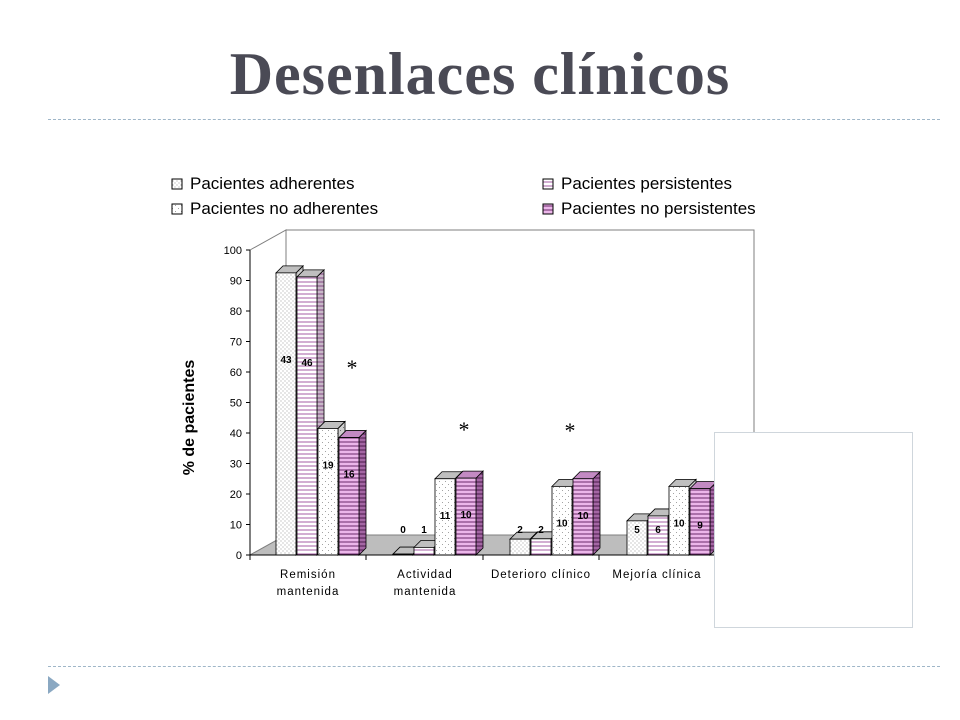  Describe the element at coordinates (284, 208) in the screenshot. I see `legend-label: Pacientes no adherentes` at that location.